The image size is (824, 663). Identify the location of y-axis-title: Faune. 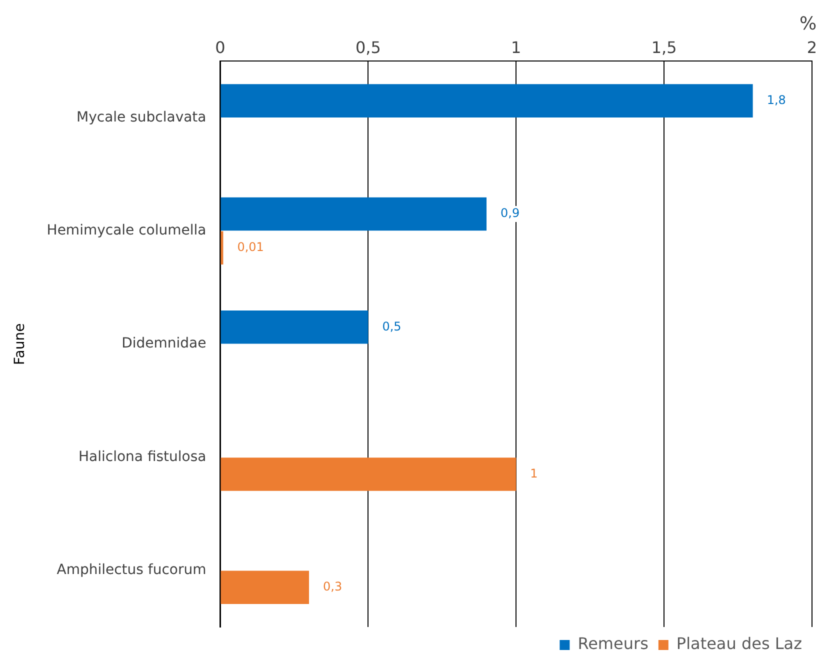
(20, 344).